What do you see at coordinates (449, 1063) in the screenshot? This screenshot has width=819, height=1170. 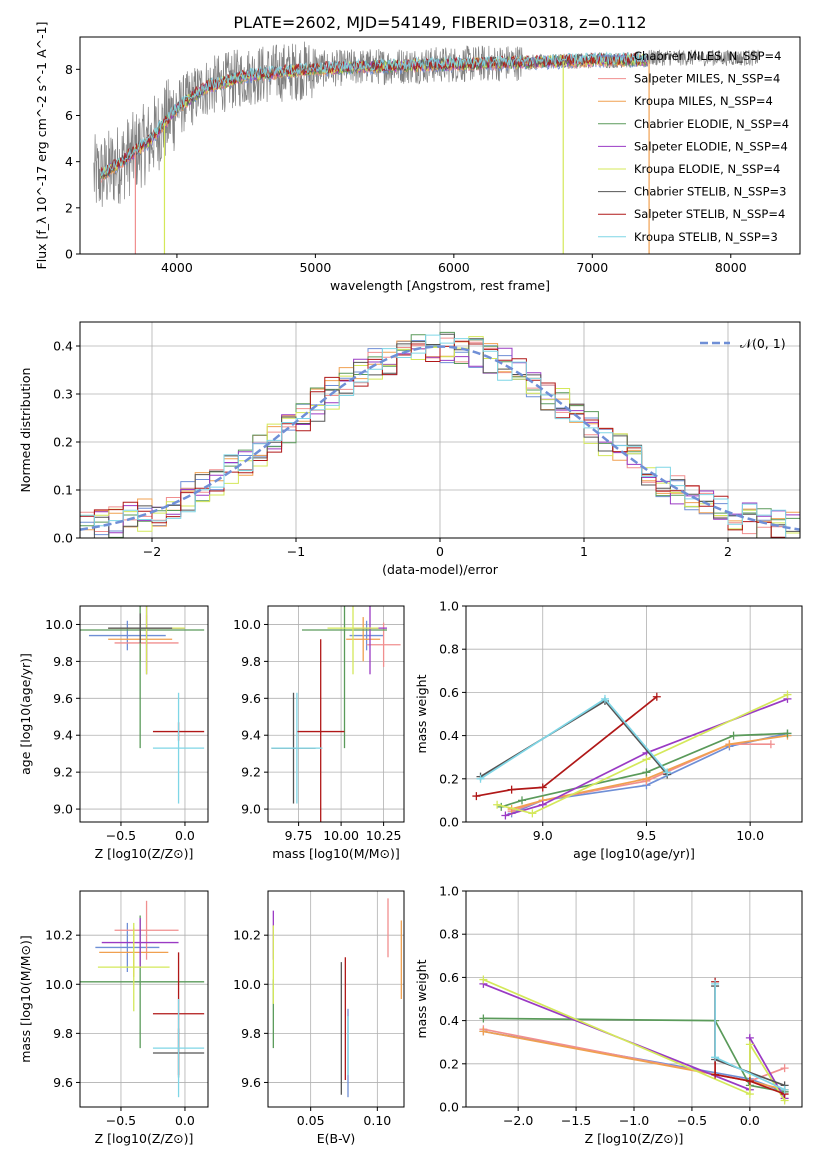 I see `y-tick-label: 0.2` at bounding box center [449, 1063].